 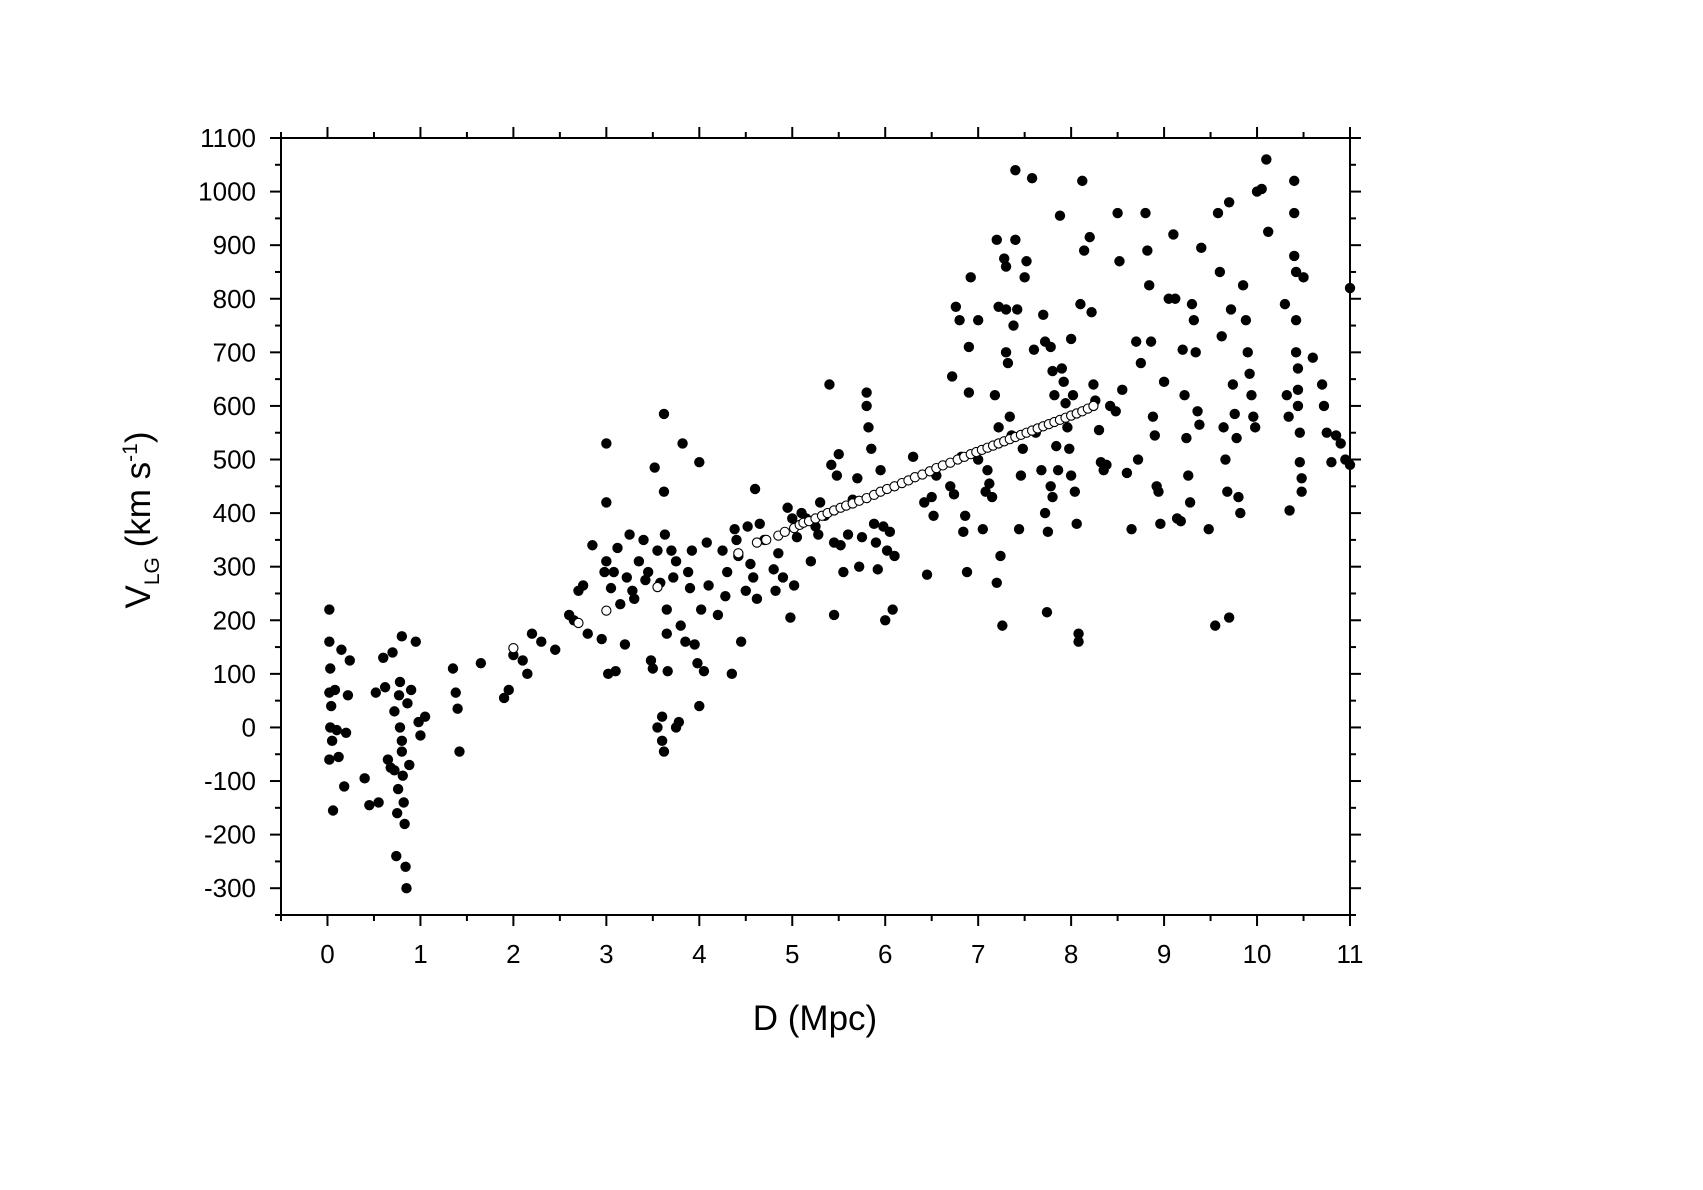 What do you see at coordinates (234, 352) in the screenshot?
I see `y-tick-label: 700` at bounding box center [234, 352].